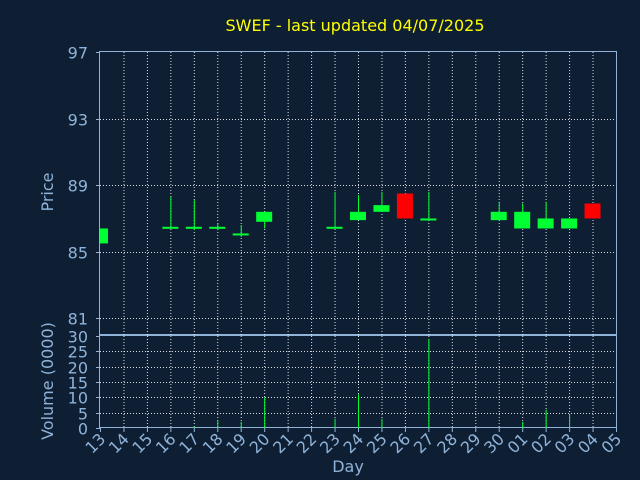 Image resolution: width=640 pixels, height=480 pixels. What do you see at coordinates (78, 186) in the screenshot?
I see `price-tick-label: 89` at bounding box center [78, 186].